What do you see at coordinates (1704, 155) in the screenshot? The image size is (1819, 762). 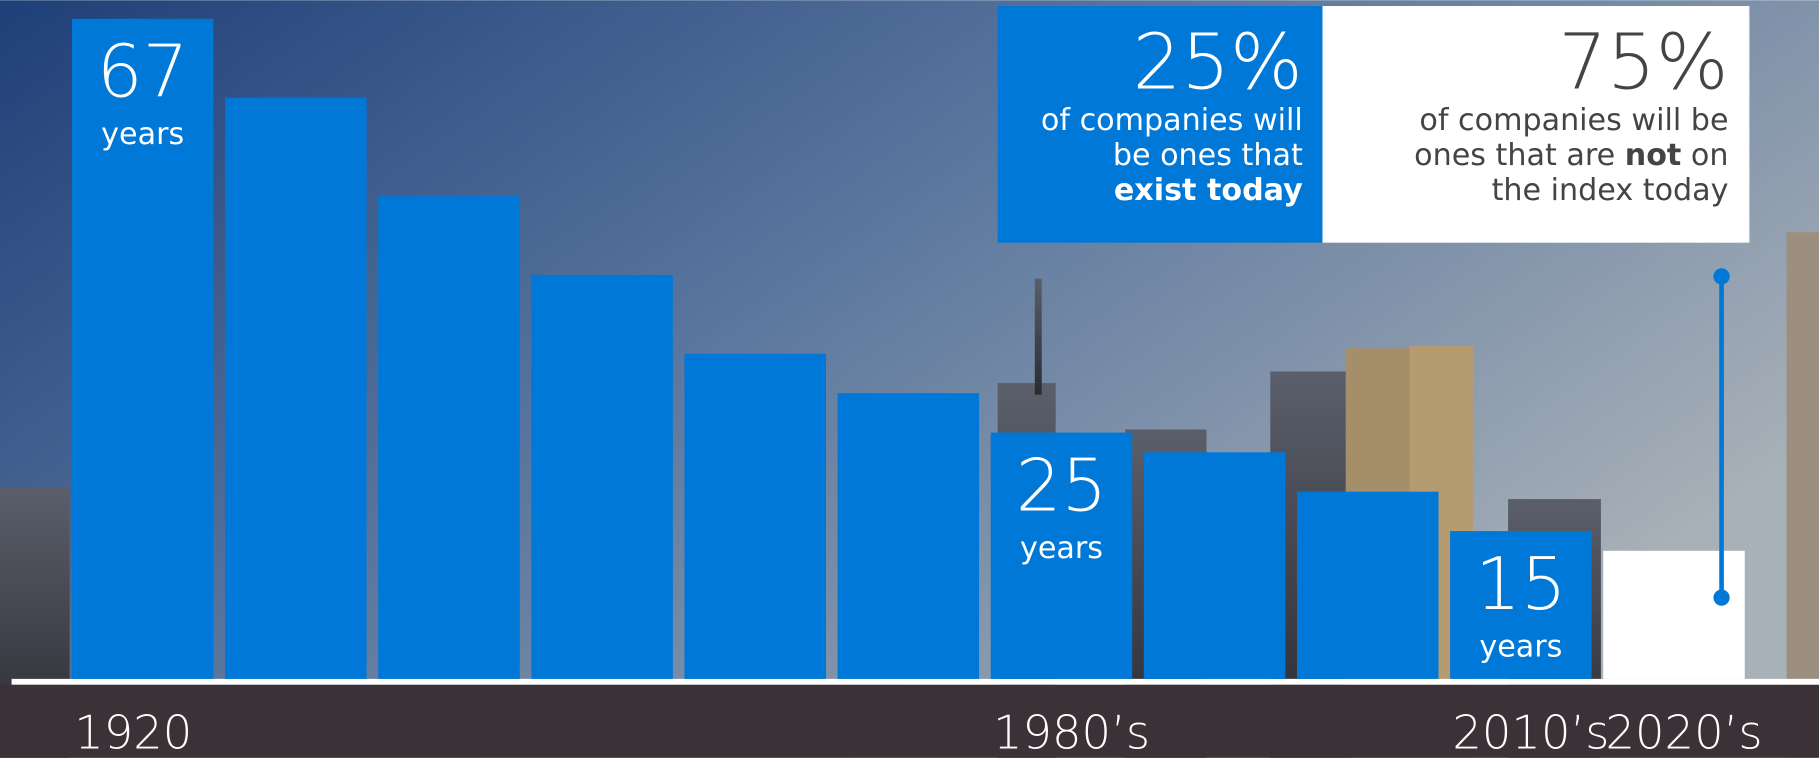 I see `callout-text: on` at bounding box center [1704, 155].